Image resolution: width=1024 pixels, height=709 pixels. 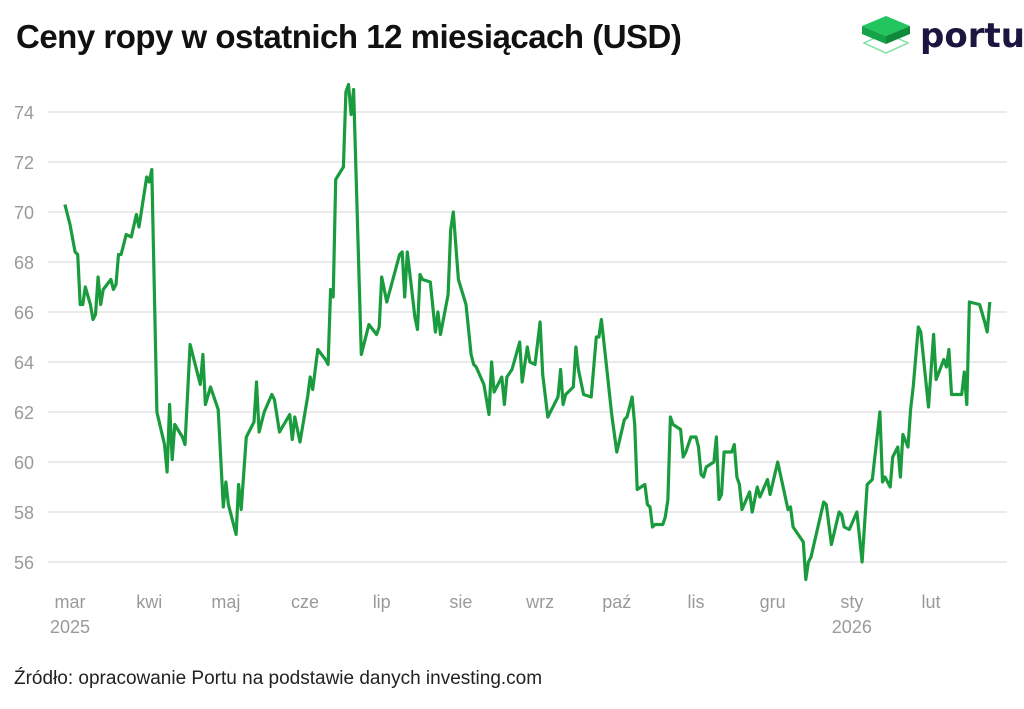 What do you see at coordinates (24, 338) in the screenshot?
I see `y-axis-ticks: 56 58 60 62 64 66 68 70 72 74` at bounding box center [24, 338].